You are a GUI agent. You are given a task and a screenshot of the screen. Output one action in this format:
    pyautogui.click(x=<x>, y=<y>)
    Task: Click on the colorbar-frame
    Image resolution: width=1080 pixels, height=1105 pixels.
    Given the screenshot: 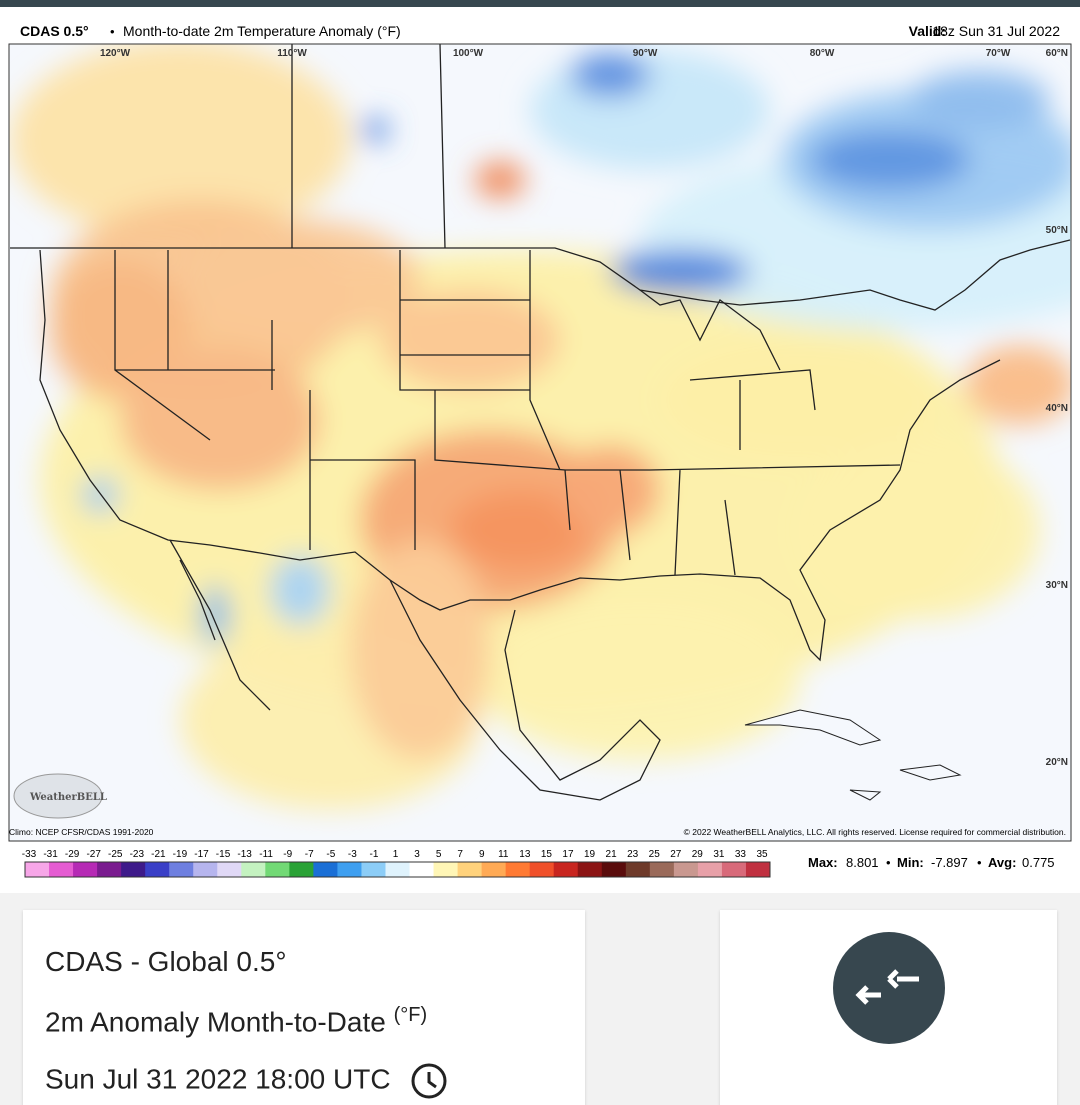 What is the action you would take?
    pyautogui.click(x=397, y=869)
    